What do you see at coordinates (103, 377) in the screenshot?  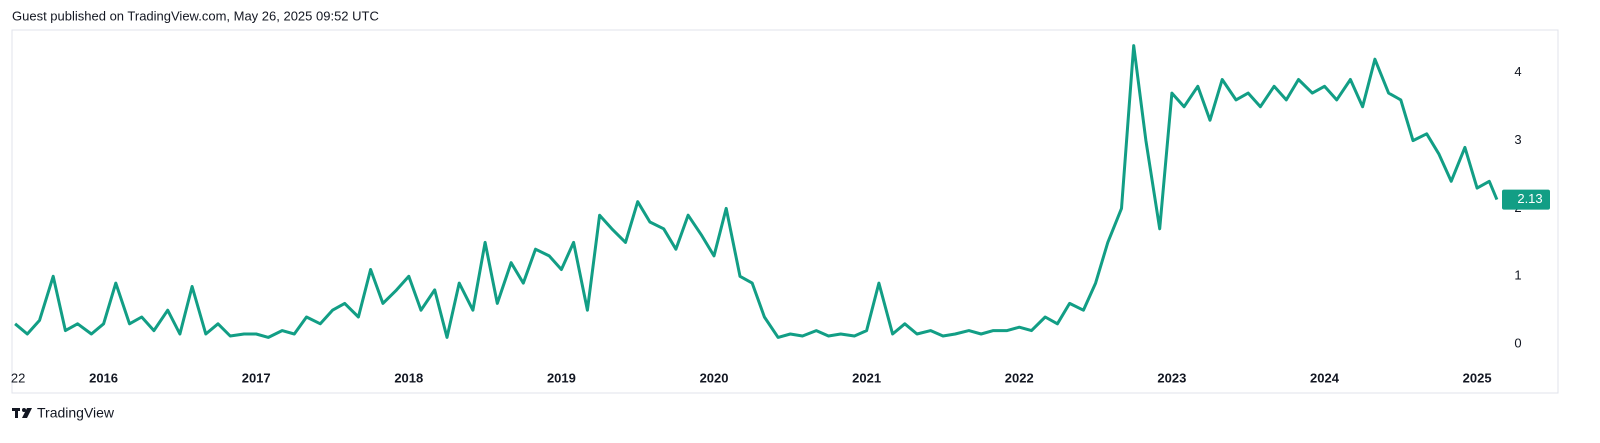 I see `x-tick-label: 2016` at bounding box center [103, 377].